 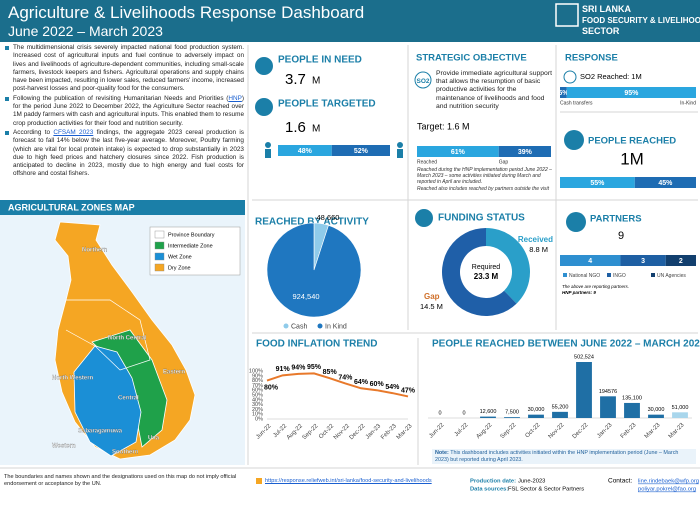 I want to click on split-name: Gap, so click(x=504, y=162).